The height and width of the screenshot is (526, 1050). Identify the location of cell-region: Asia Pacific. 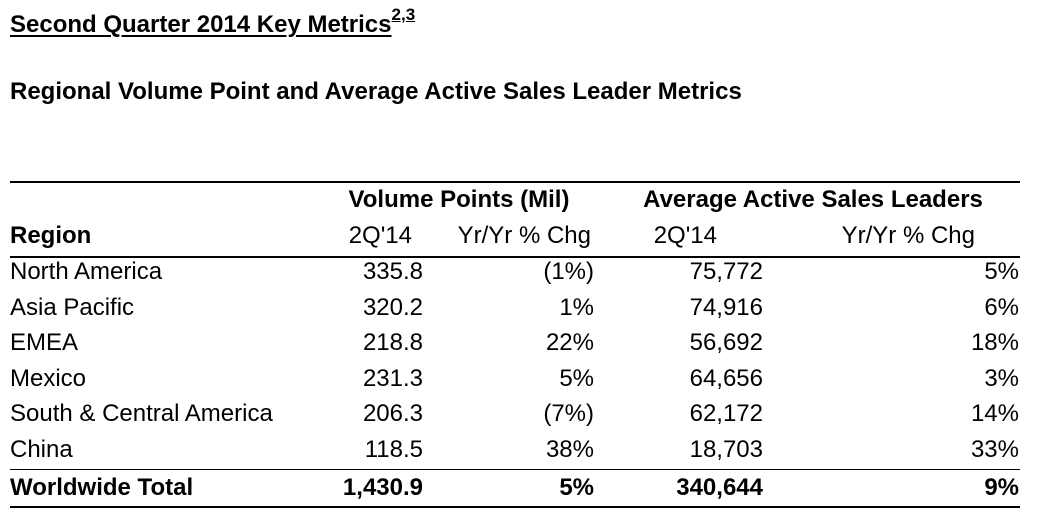
(72, 307).